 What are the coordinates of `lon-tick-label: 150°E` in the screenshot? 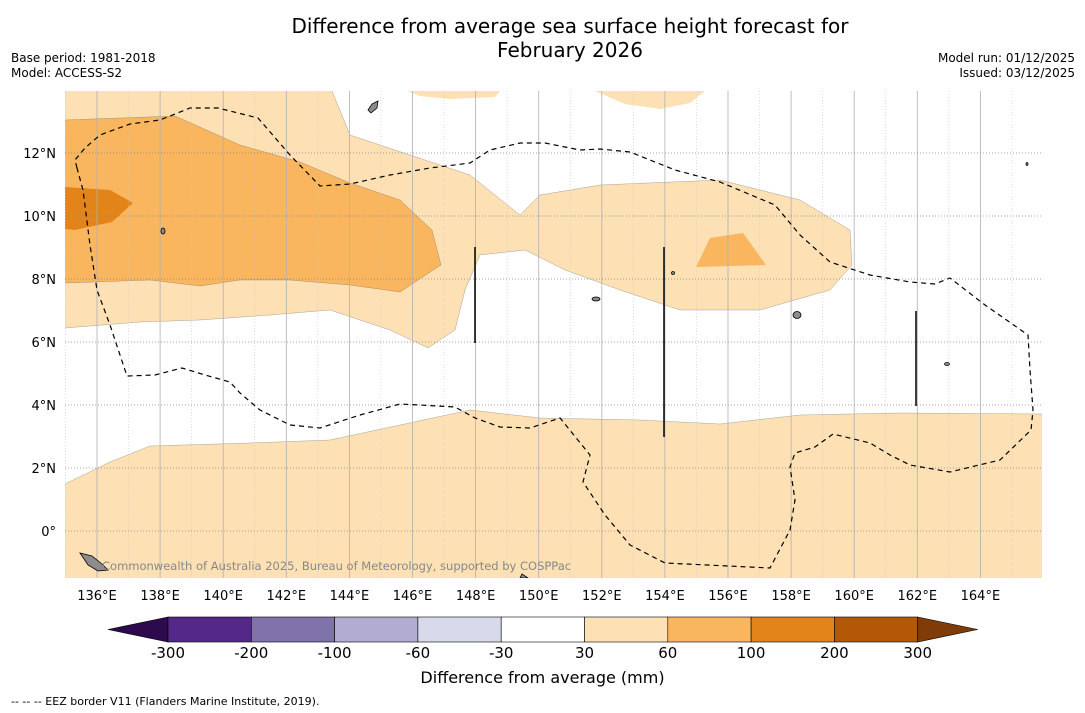 It's located at (539, 596).